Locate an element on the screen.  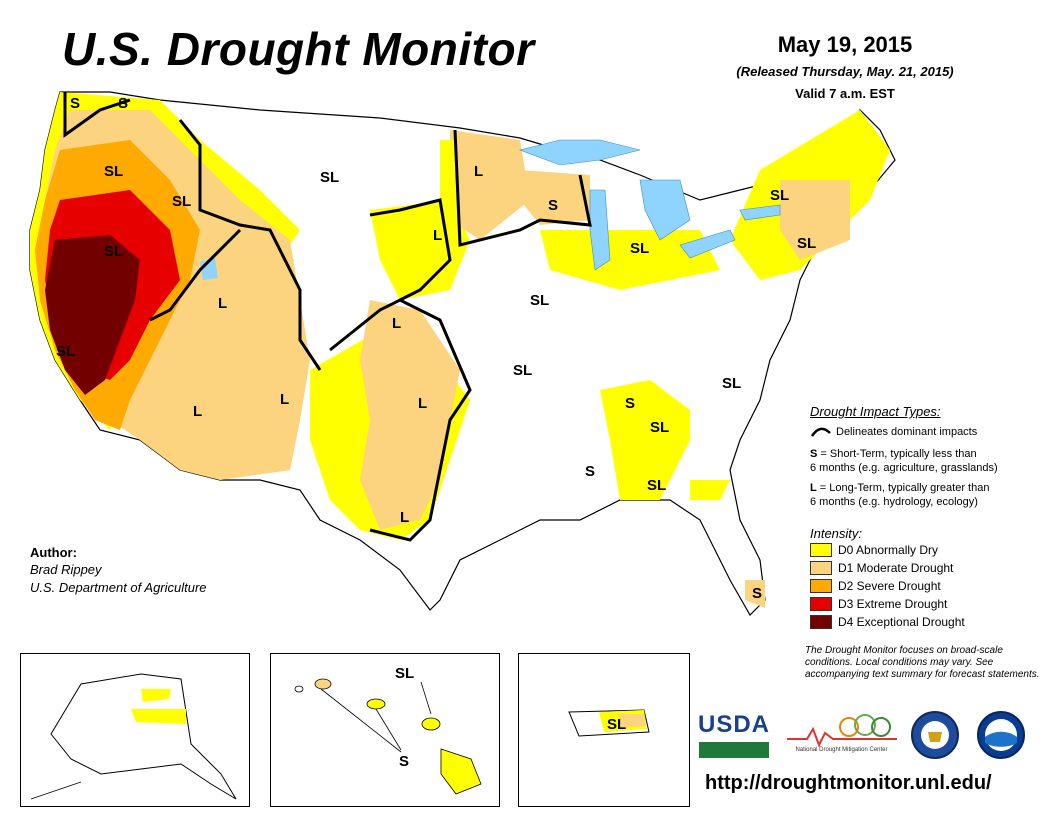
label-mo-sl: SL is located at coordinates (522, 370).